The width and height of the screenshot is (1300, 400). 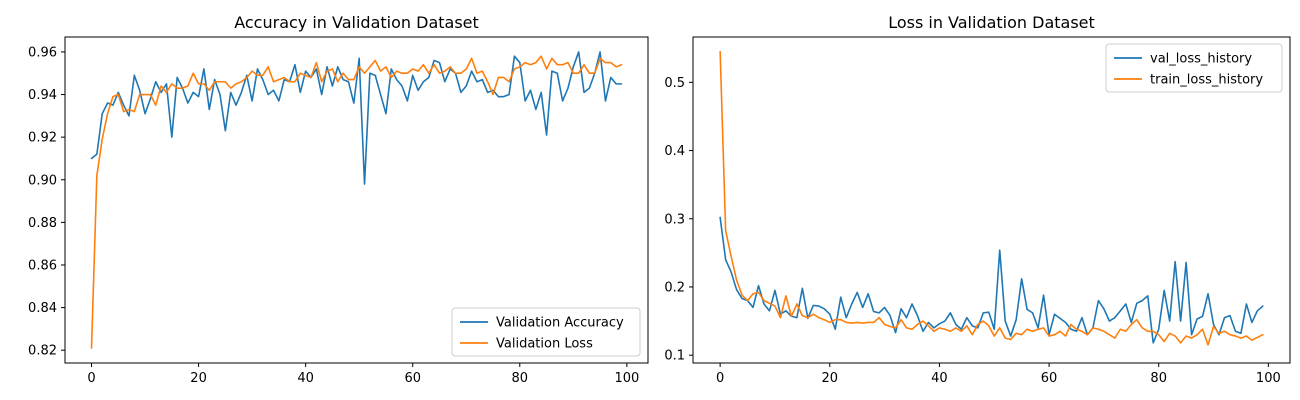 I want to click on y-tick-label: 0.5, so click(x=674, y=83).